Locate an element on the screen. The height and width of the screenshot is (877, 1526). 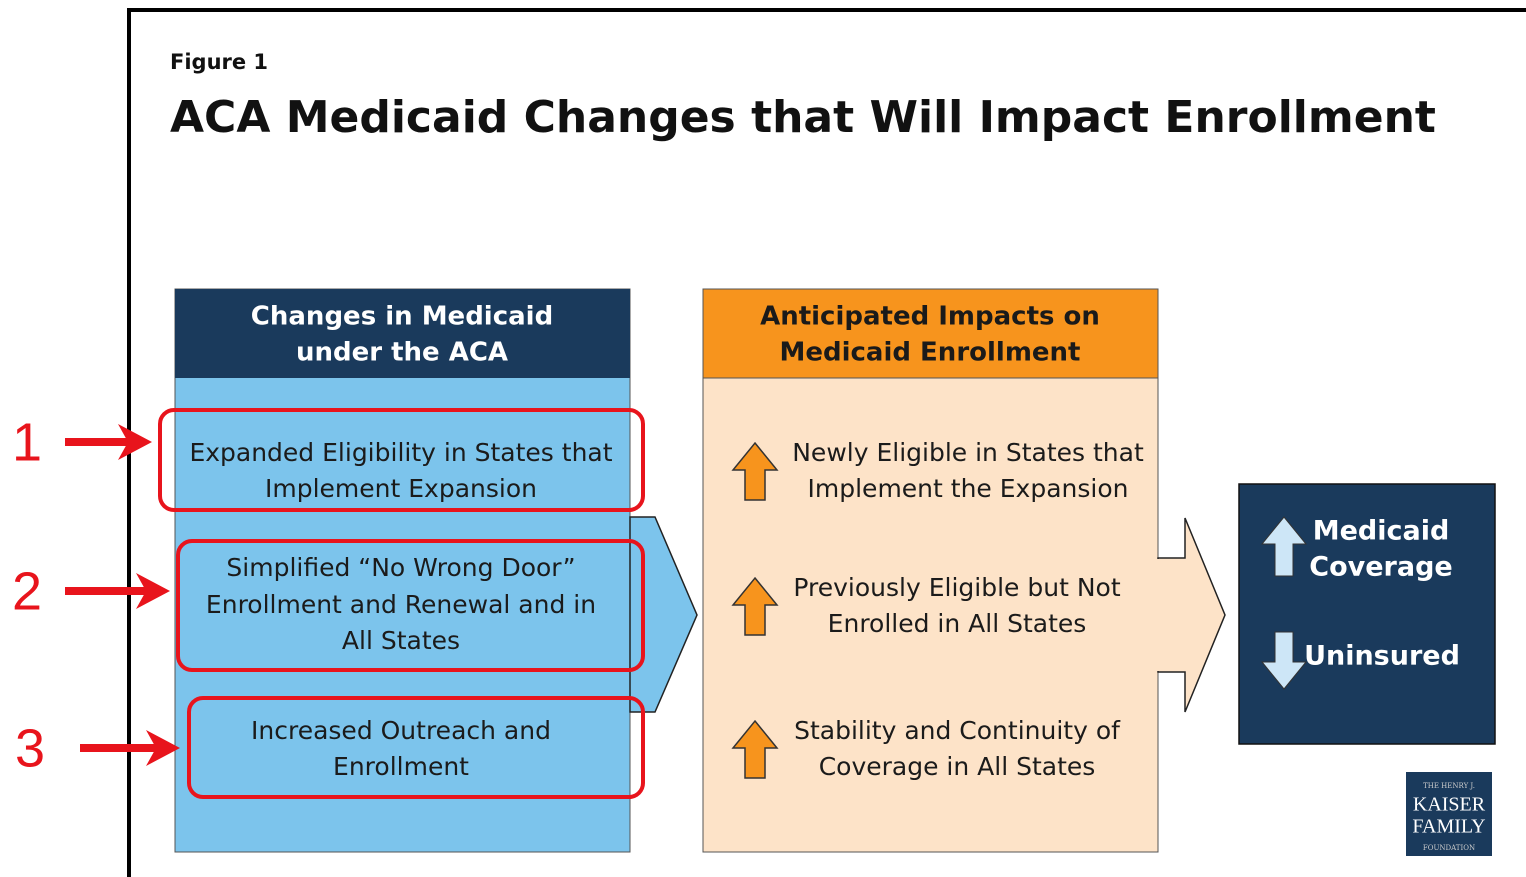
up-arrows is located at coordinates (755, 610).